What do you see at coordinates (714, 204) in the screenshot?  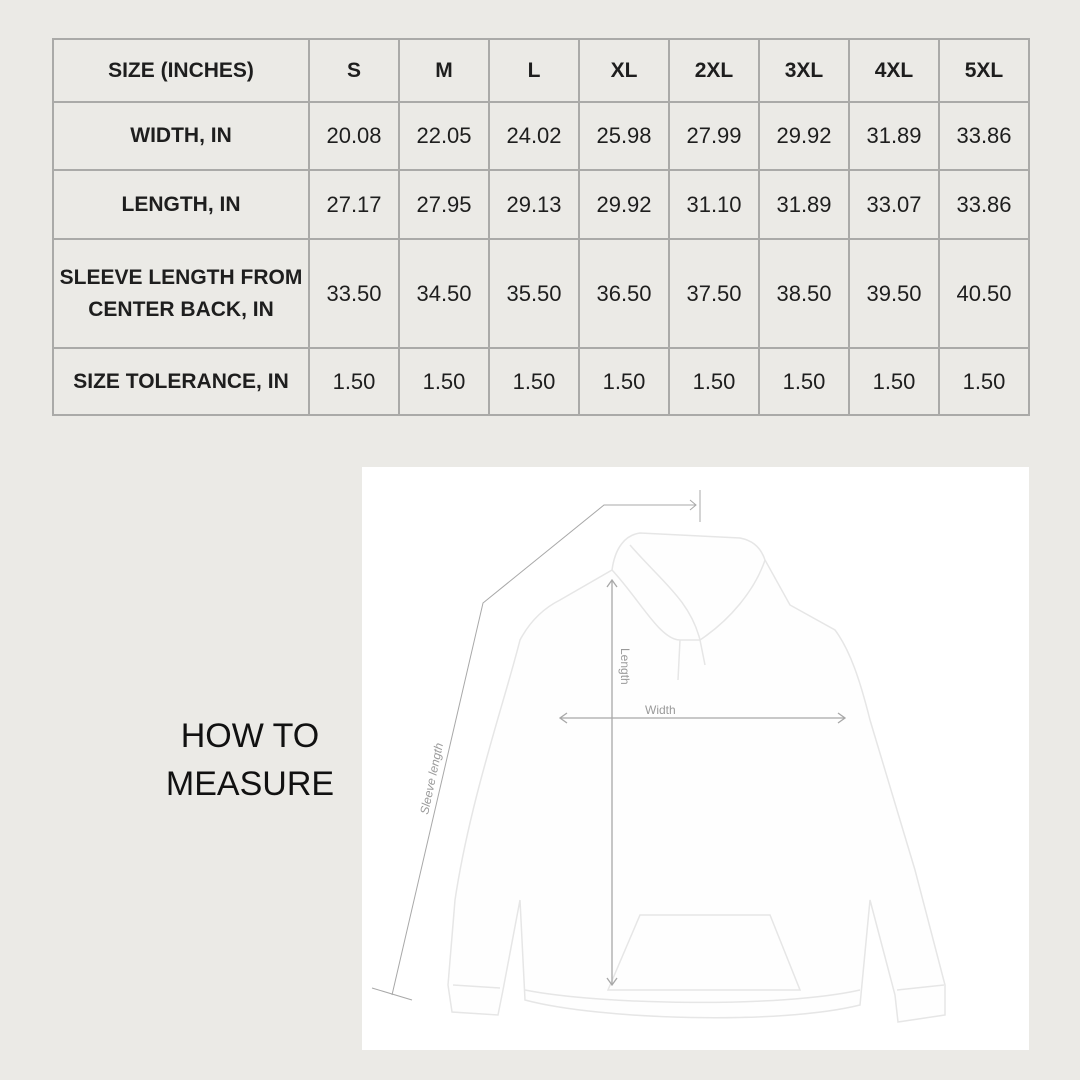 I see `table-cell: 31.10` at bounding box center [714, 204].